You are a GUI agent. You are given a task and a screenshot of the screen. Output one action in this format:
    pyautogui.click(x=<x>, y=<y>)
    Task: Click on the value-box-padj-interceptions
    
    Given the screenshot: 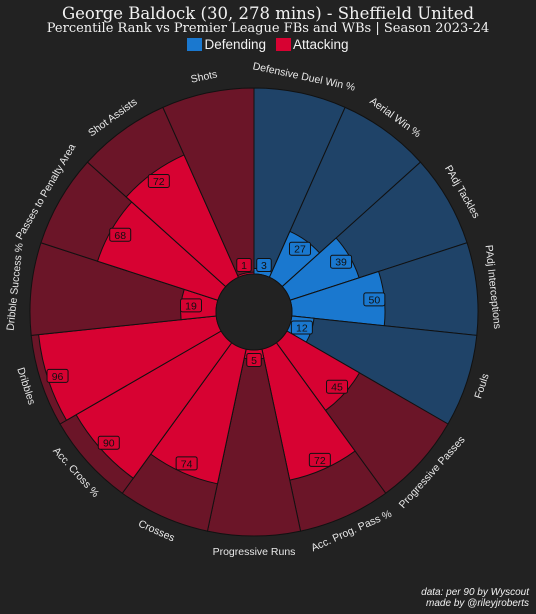 What is the action you would take?
    pyautogui.click(x=374, y=299)
    